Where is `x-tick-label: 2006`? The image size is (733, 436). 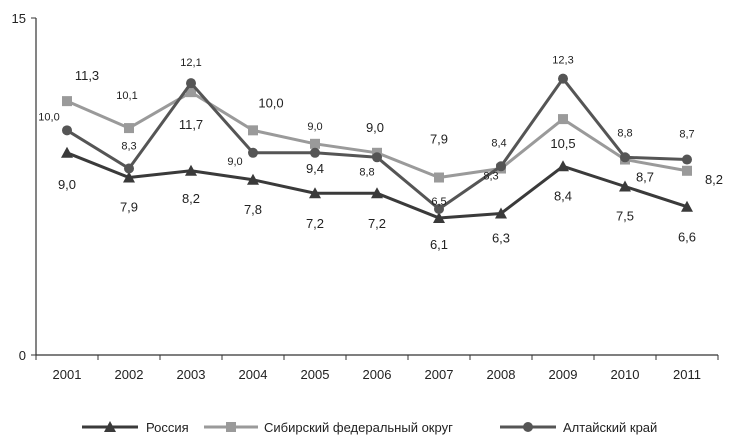 x-tick-label: 2006 is located at coordinates (377, 374).